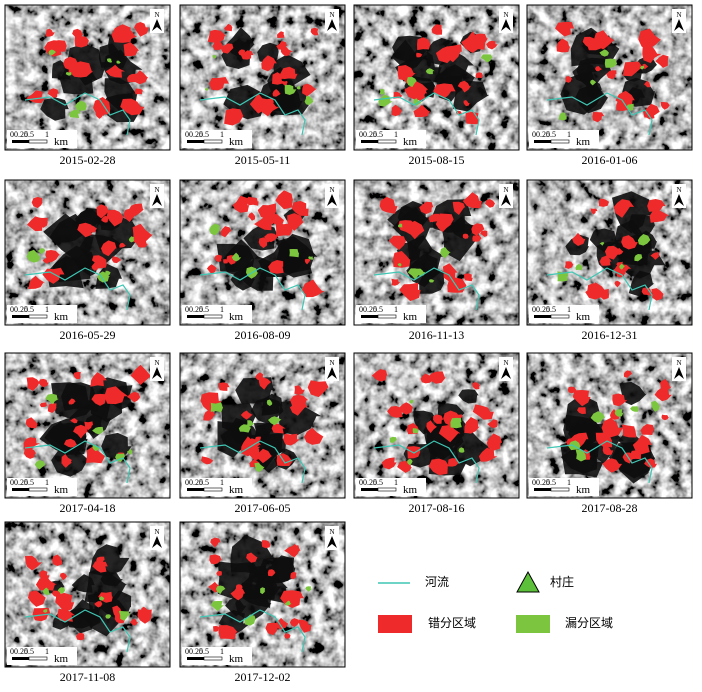 This screenshot has height=692, width=702. I want to click on map-panel: N 0 0.250.5 1 km 2017-11-08, so click(87, 602).